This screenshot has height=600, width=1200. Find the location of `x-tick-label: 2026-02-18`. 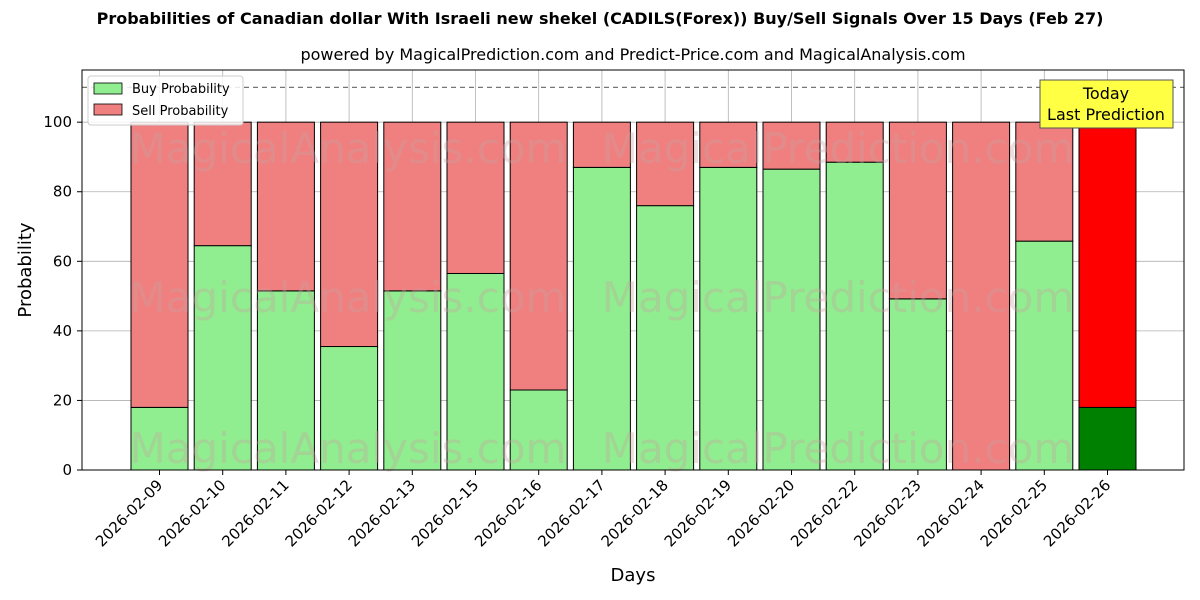

x-tick-label: 2026-02-18 is located at coordinates (635, 513).